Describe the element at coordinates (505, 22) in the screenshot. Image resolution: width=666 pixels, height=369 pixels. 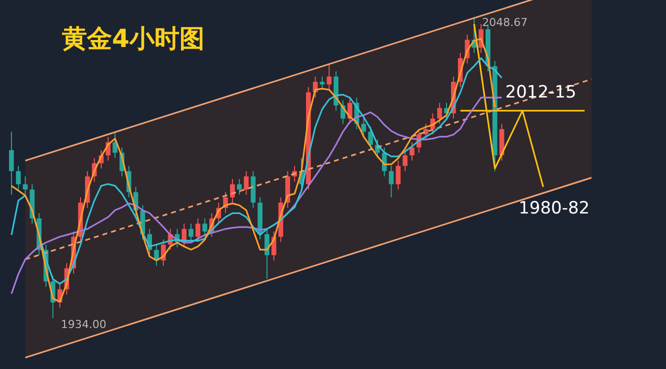
I see `annotation: 2048.67` at that location.